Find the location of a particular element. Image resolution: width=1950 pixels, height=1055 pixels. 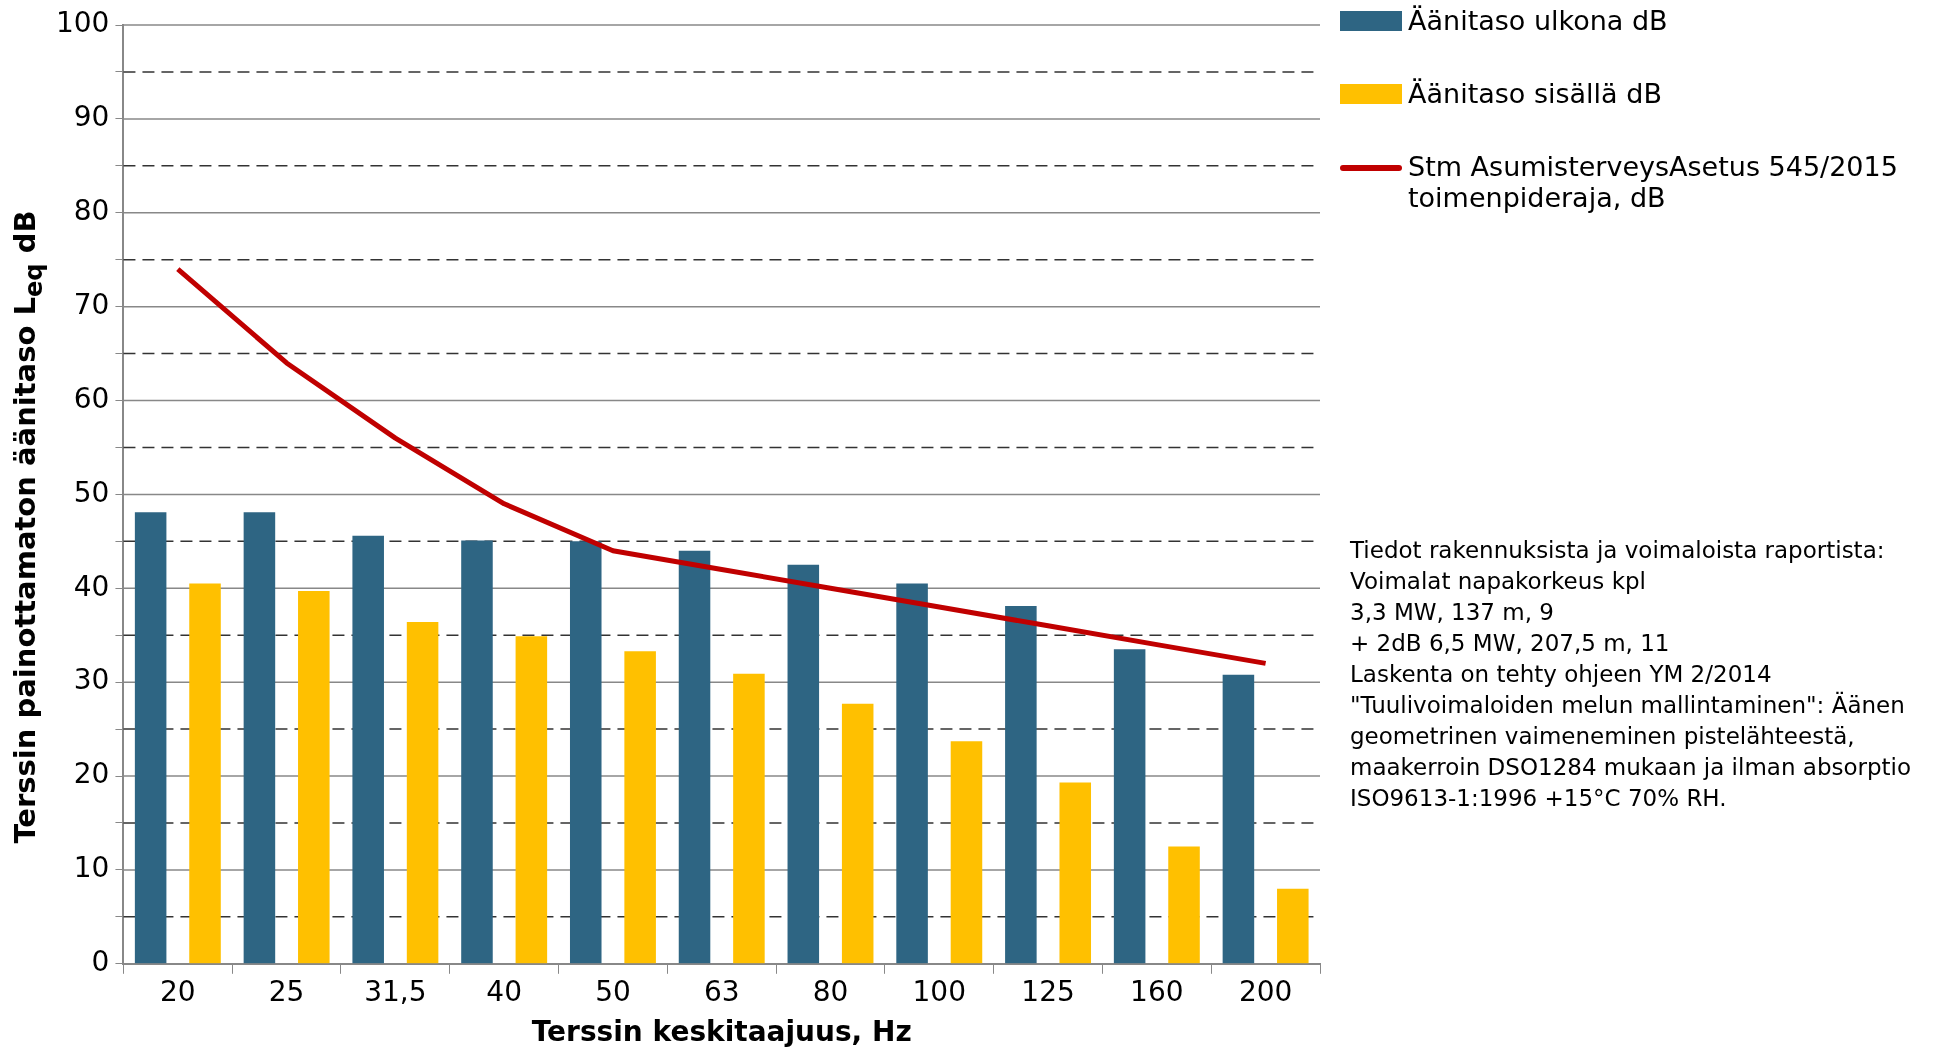

x-tick-label: 25 is located at coordinates (286, 991).